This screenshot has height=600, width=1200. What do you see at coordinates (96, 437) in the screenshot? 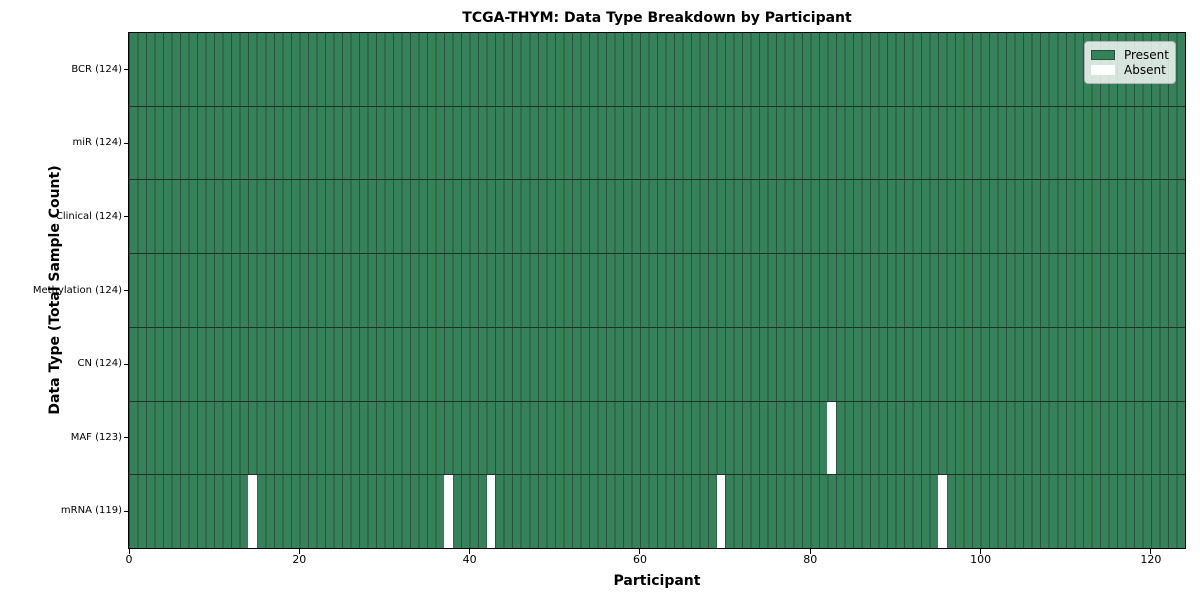
I see `y-tick-label: MAF (123)` at bounding box center [96, 437].